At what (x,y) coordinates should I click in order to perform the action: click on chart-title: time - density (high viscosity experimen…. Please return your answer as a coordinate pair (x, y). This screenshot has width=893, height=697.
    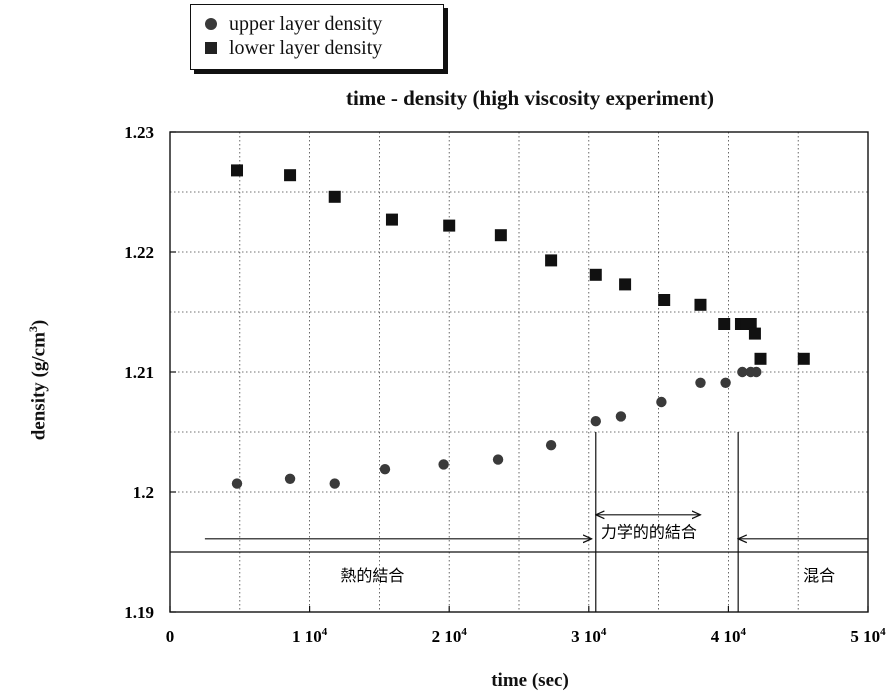
    Looking at the image, I should click on (530, 98).